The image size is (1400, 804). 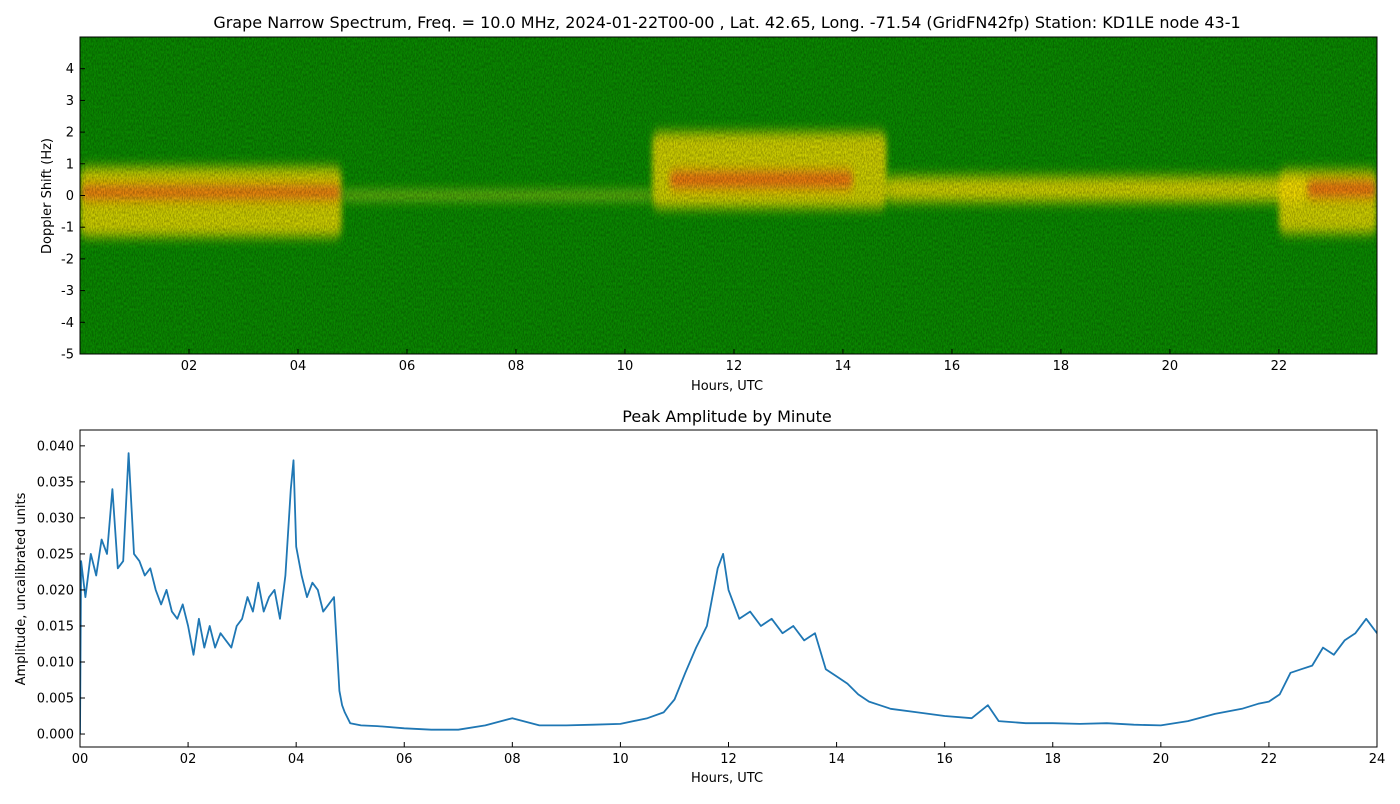 What do you see at coordinates (727, 416) in the screenshot?
I see `amplitude-title: Peak Amplitude by Minute` at bounding box center [727, 416].